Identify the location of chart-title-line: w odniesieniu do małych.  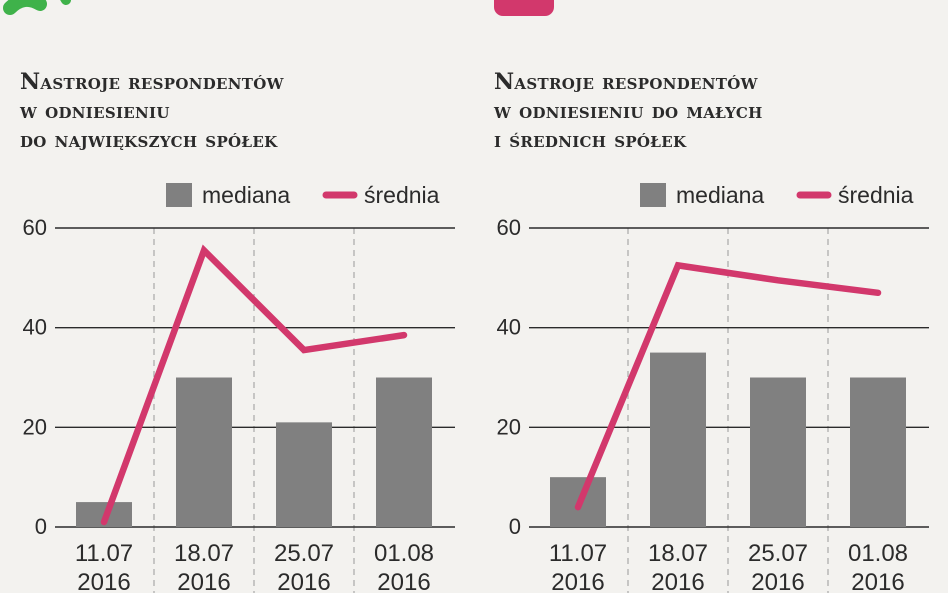
(628, 111).